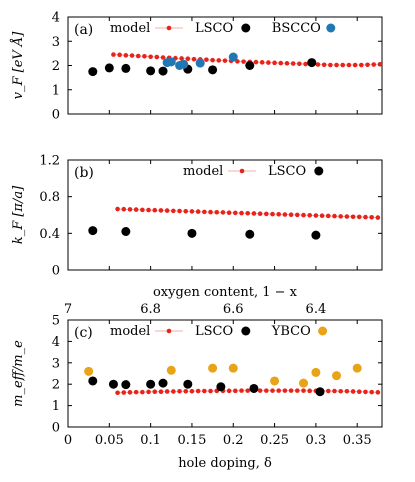  What do you see at coordinates (56, 321) in the screenshot?
I see `y-tick-label: 5` at bounding box center [56, 321].